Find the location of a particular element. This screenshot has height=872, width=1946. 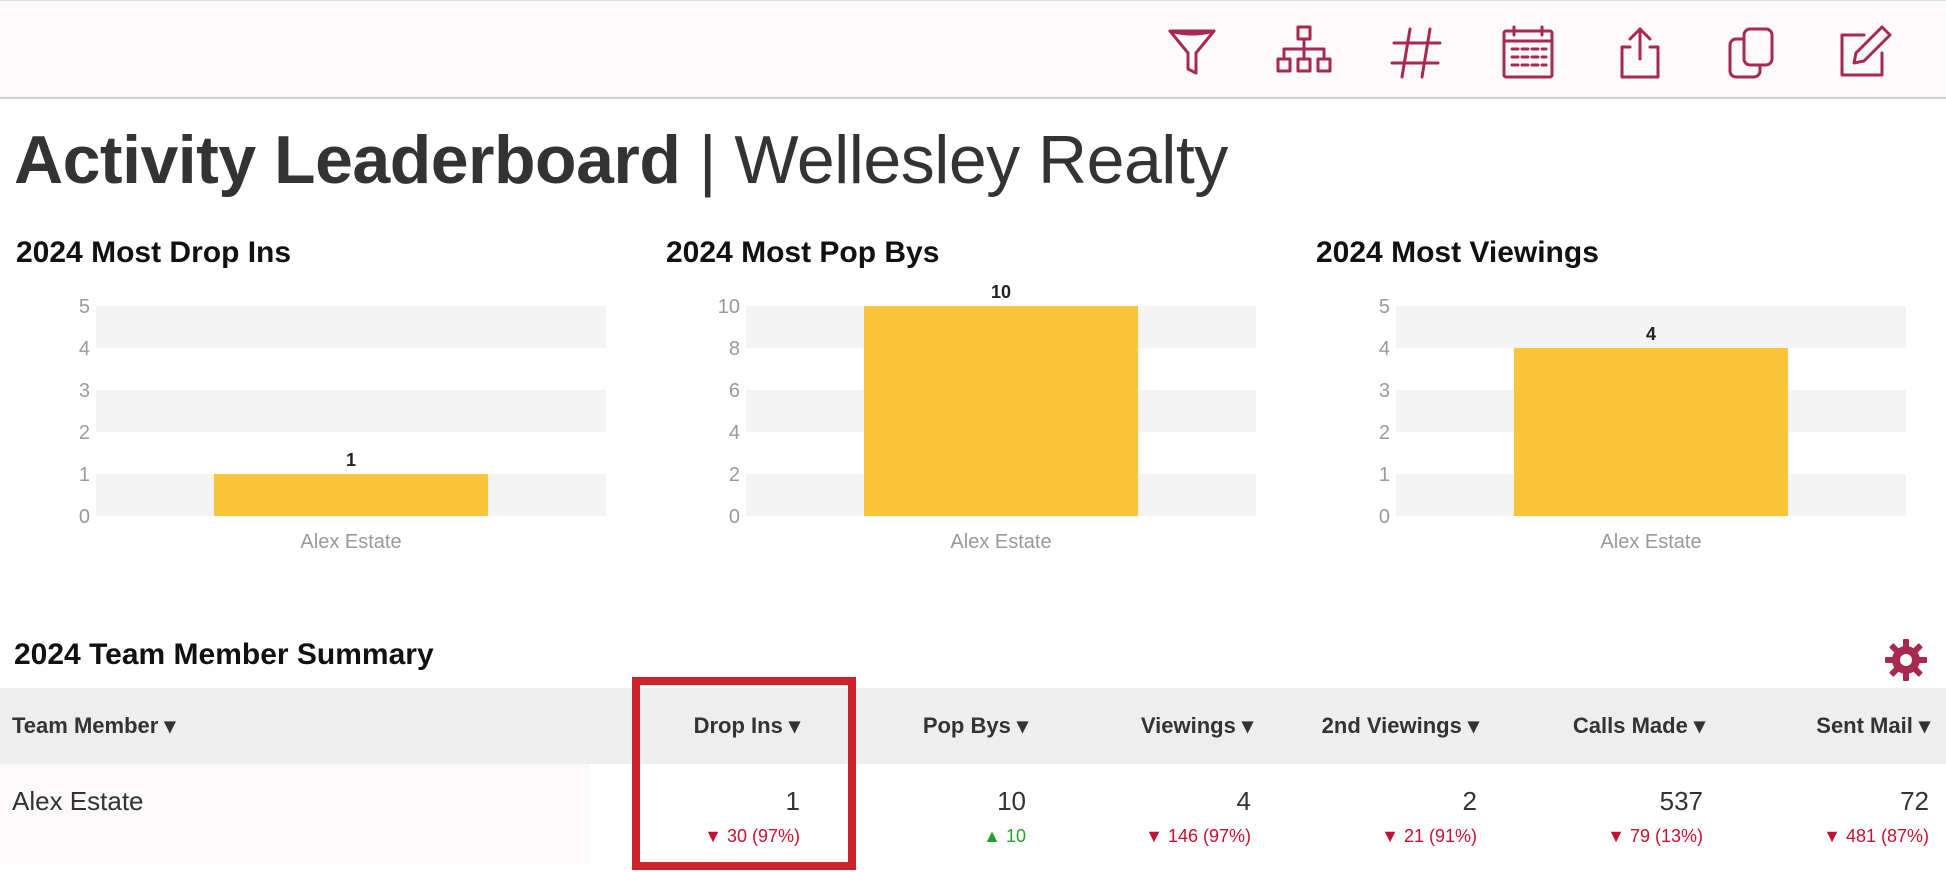

funnel-icon is located at coordinates (1192, 53).